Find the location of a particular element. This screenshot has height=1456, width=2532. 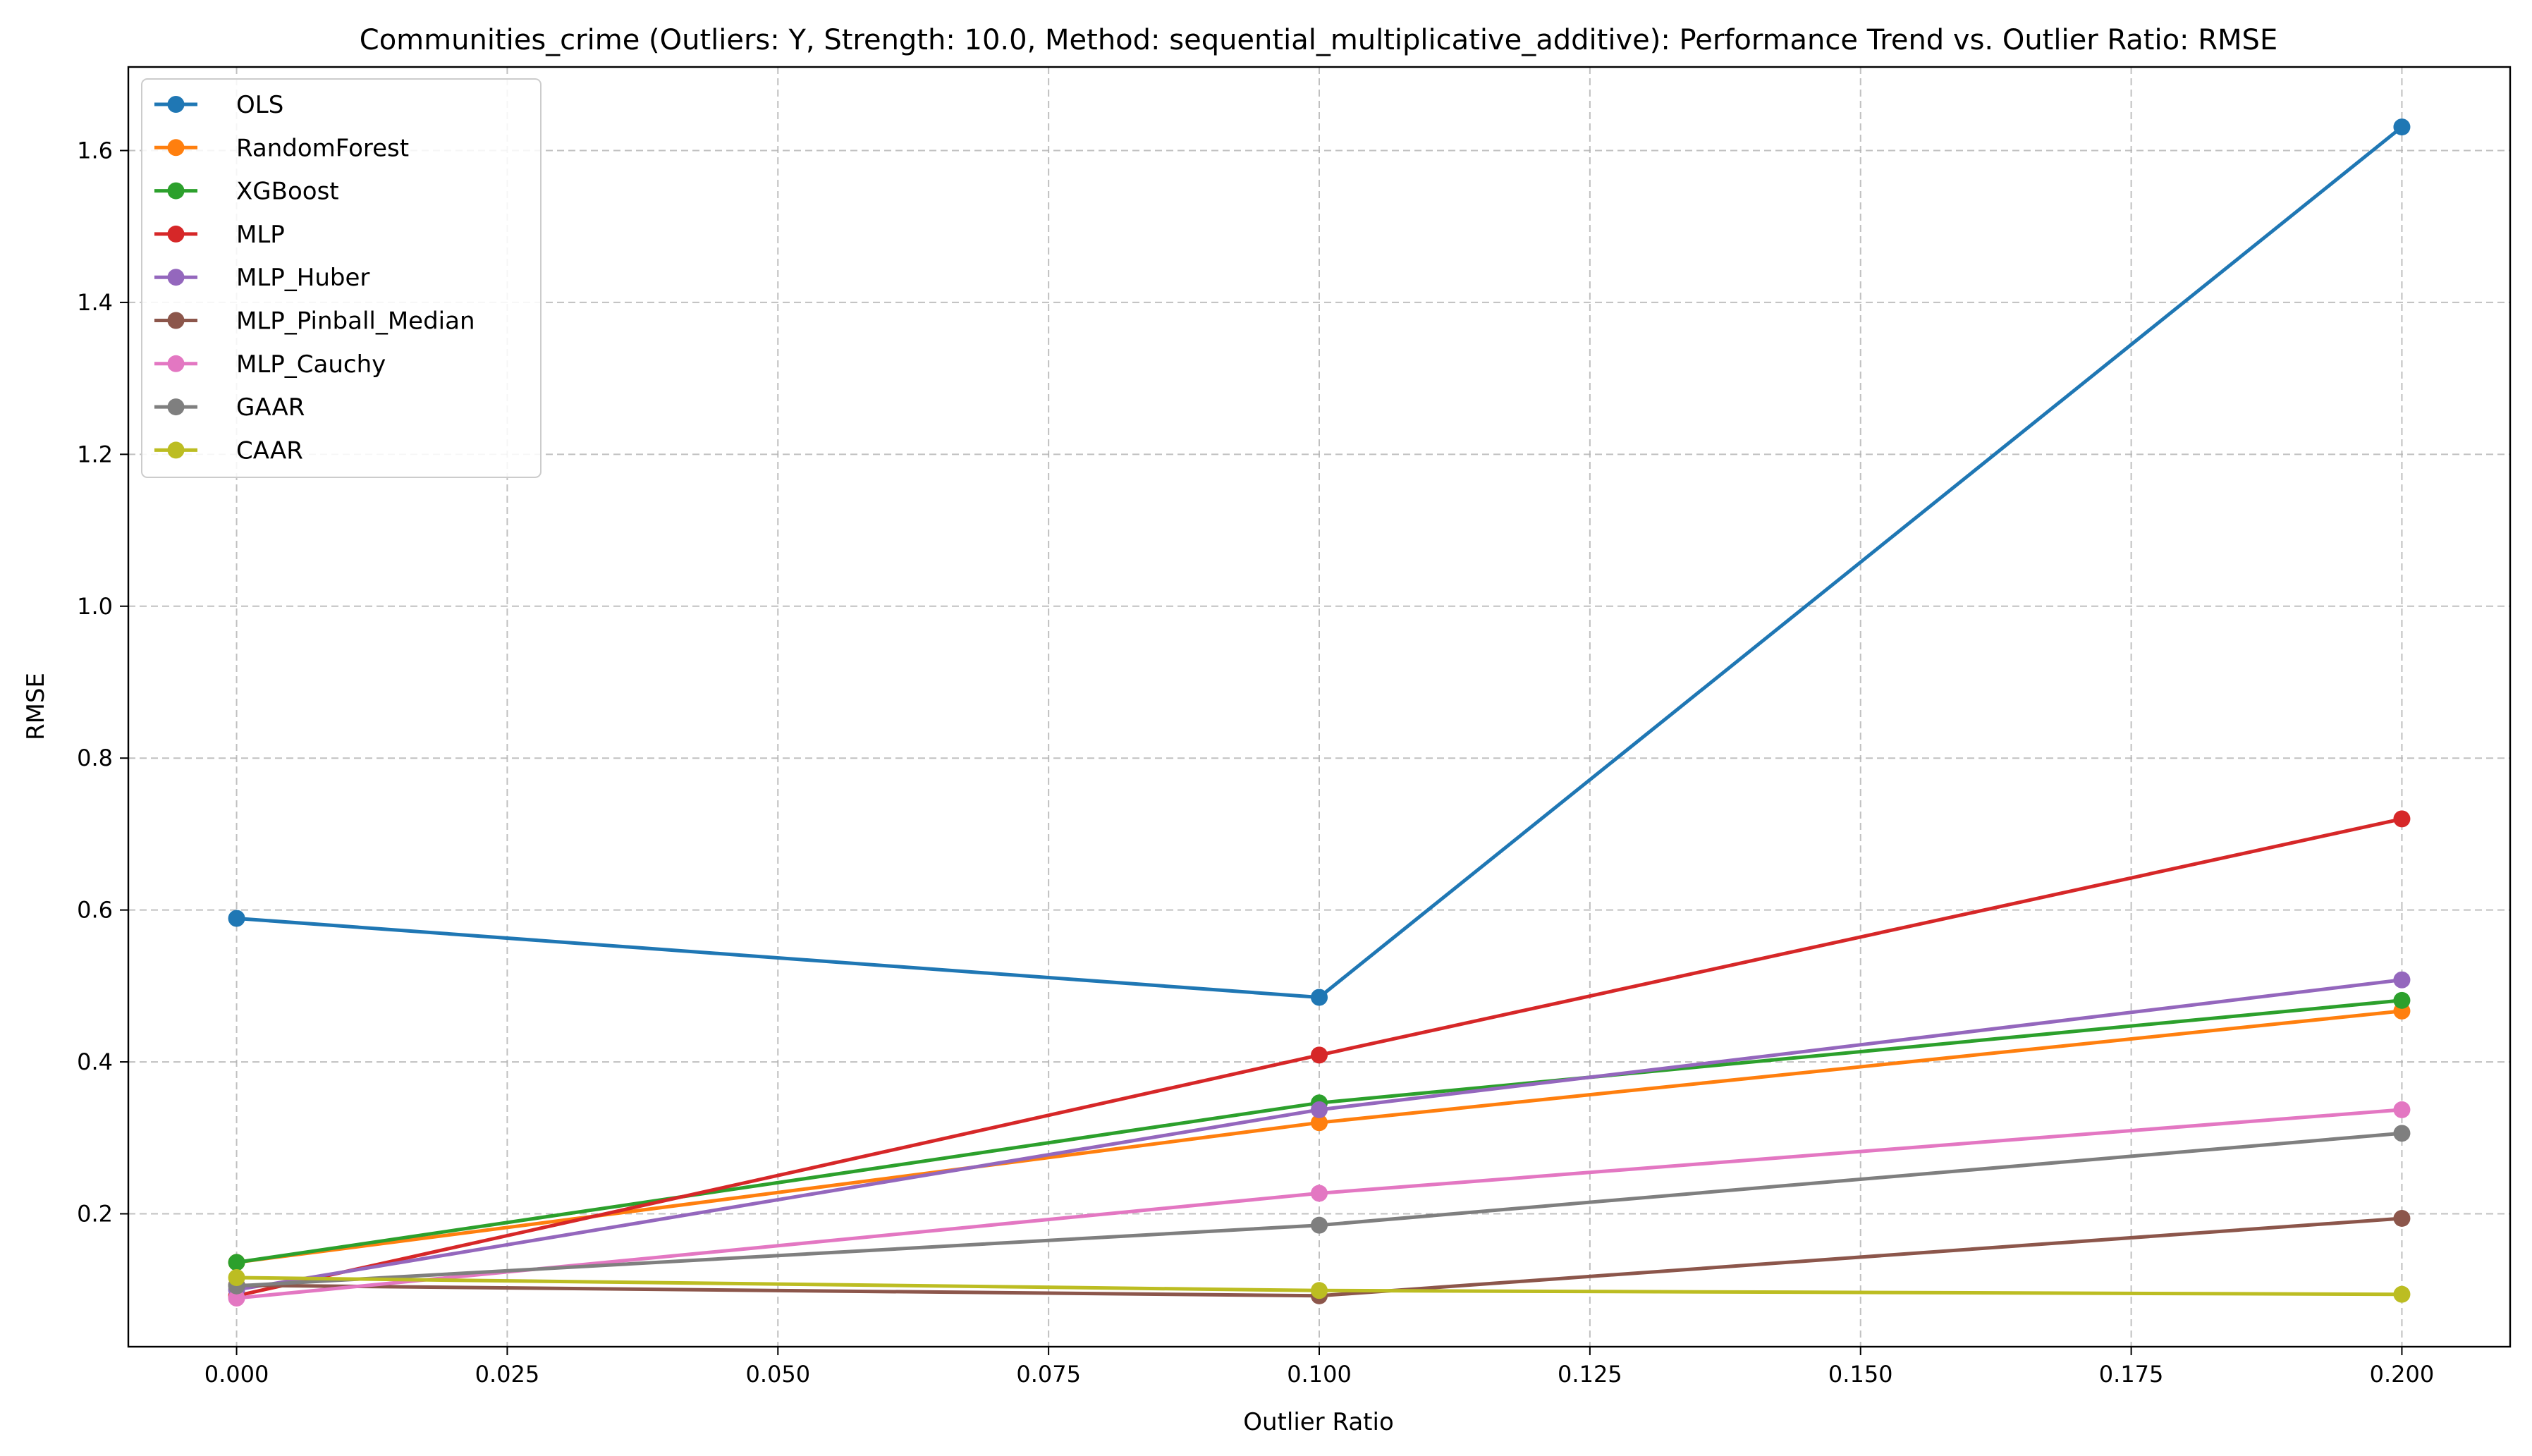

x-tick-label: 0.025 is located at coordinates (507, 1374).